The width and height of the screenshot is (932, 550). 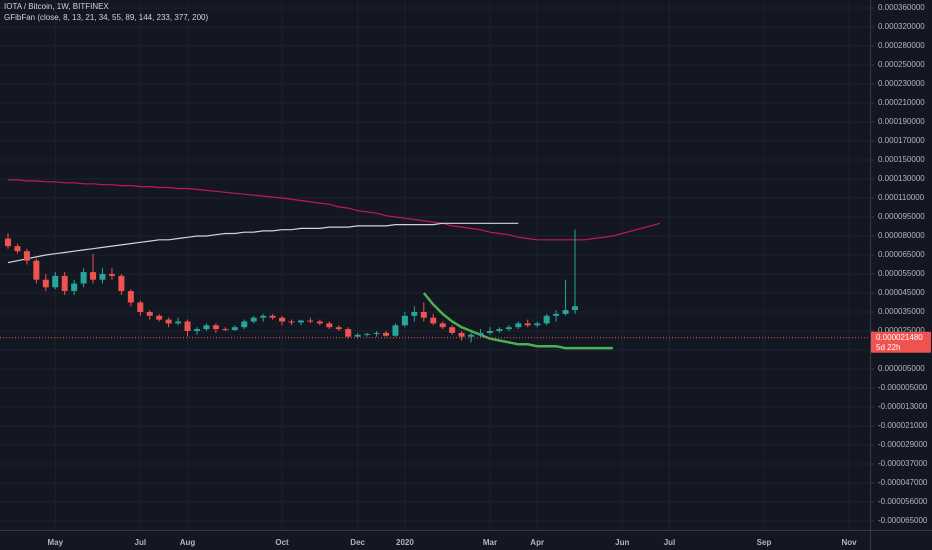 What do you see at coordinates (282, 542) in the screenshot?
I see `x-tick-label: Oct` at bounding box center [282, 542].